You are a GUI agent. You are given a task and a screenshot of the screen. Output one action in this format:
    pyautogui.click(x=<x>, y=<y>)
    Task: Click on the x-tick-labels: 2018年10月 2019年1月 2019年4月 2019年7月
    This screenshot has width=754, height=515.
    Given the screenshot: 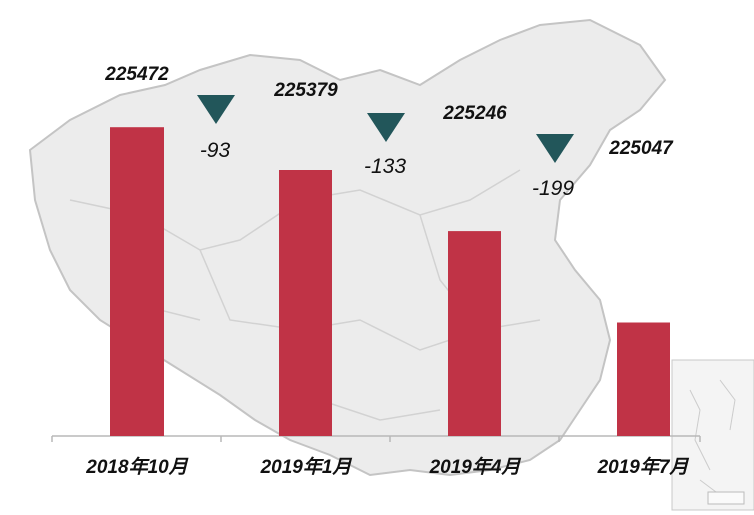 What is the action you would take?
    pyautogui.click(x=387, y=467)
    